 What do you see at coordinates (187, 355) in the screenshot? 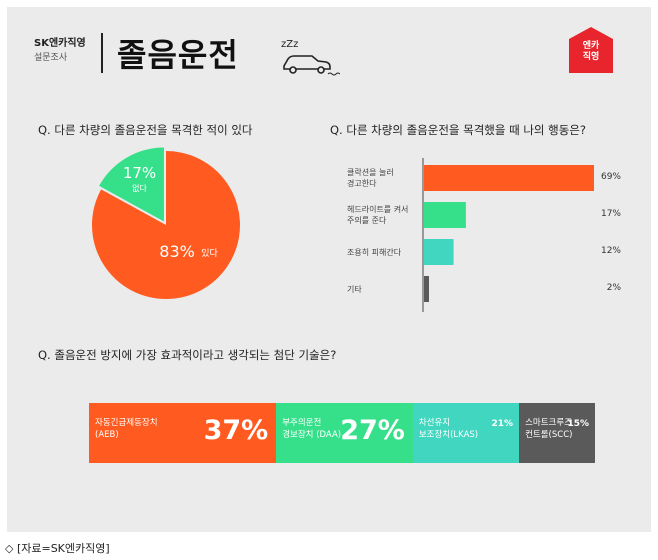
I see `question-3: Q. 졸음운전 방지에 가장 효과적이라고 생각되는 첨단 기술은?` at bounding box center [187, 355].